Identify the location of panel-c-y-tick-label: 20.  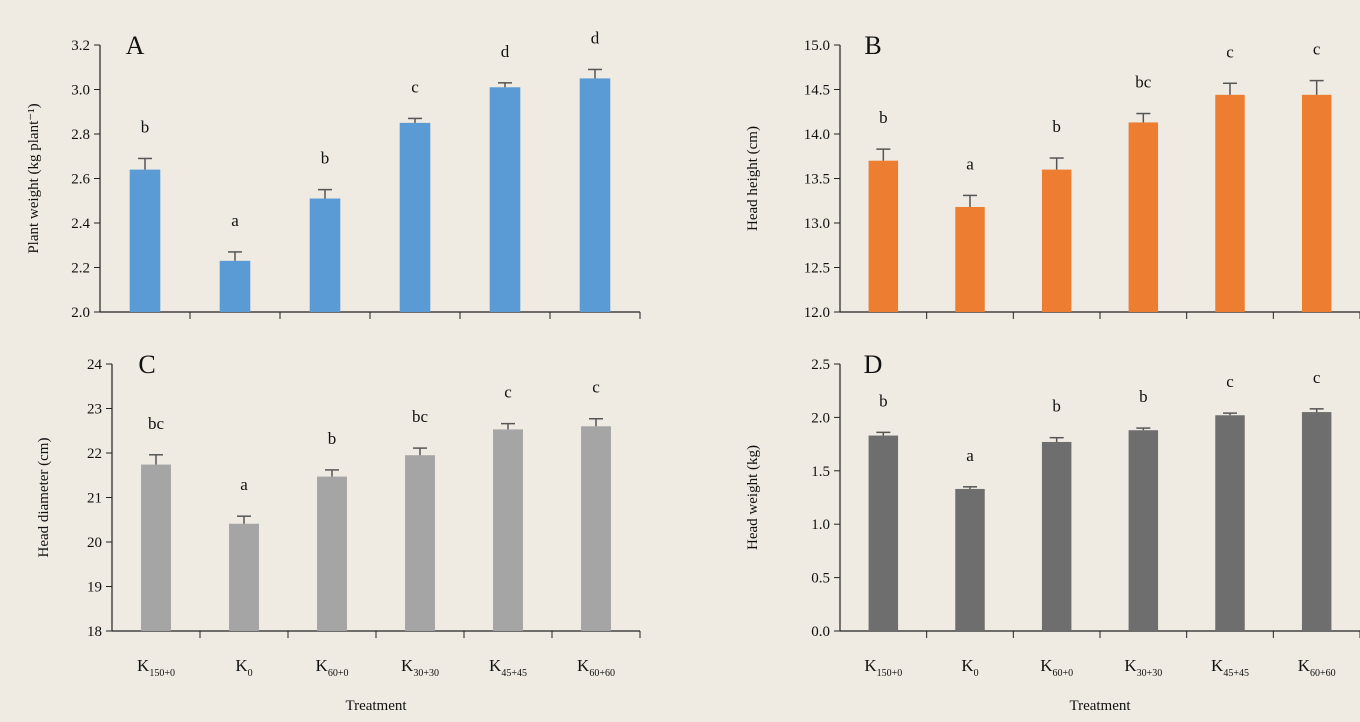
(94, 543).